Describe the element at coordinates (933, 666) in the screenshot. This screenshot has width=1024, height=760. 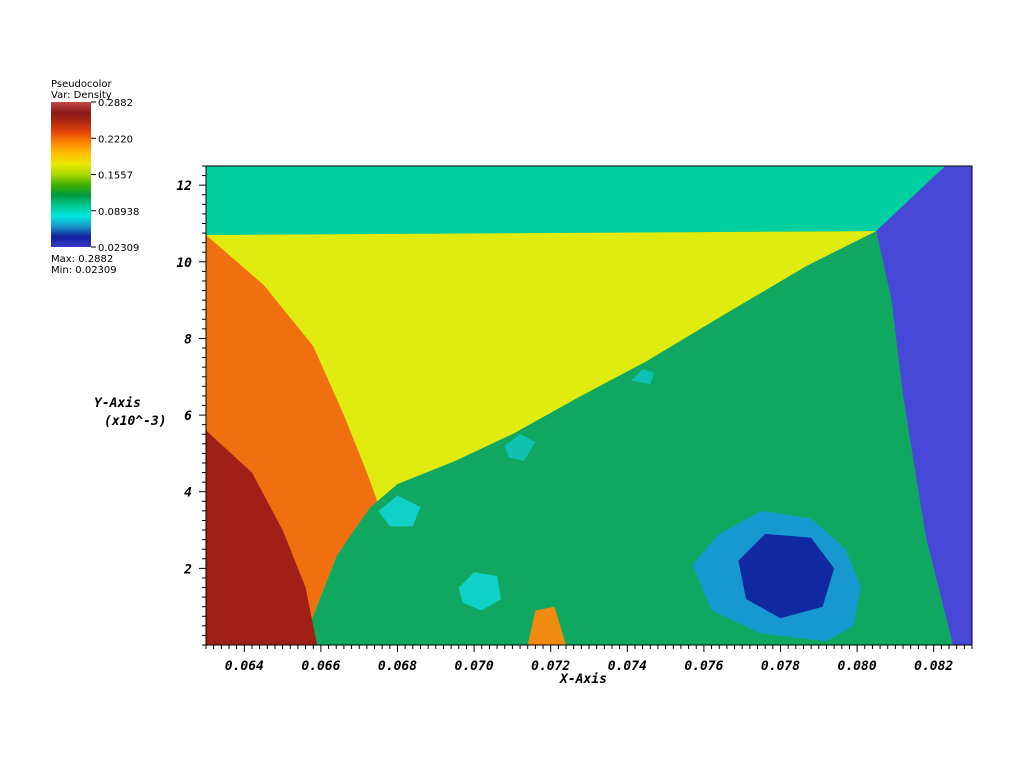
I see `x-tick-label: 0.082` at that location.